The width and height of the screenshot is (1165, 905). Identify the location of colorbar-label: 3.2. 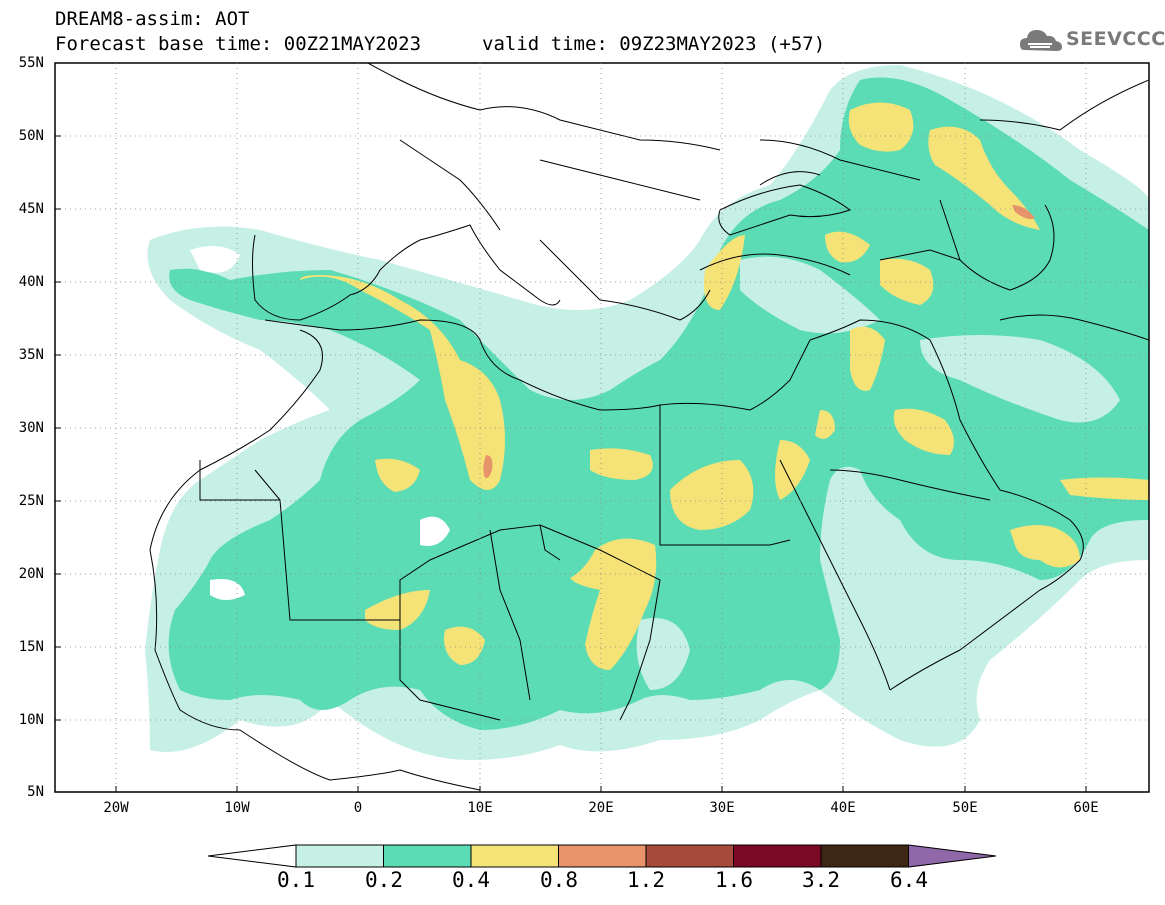
(821, 880).